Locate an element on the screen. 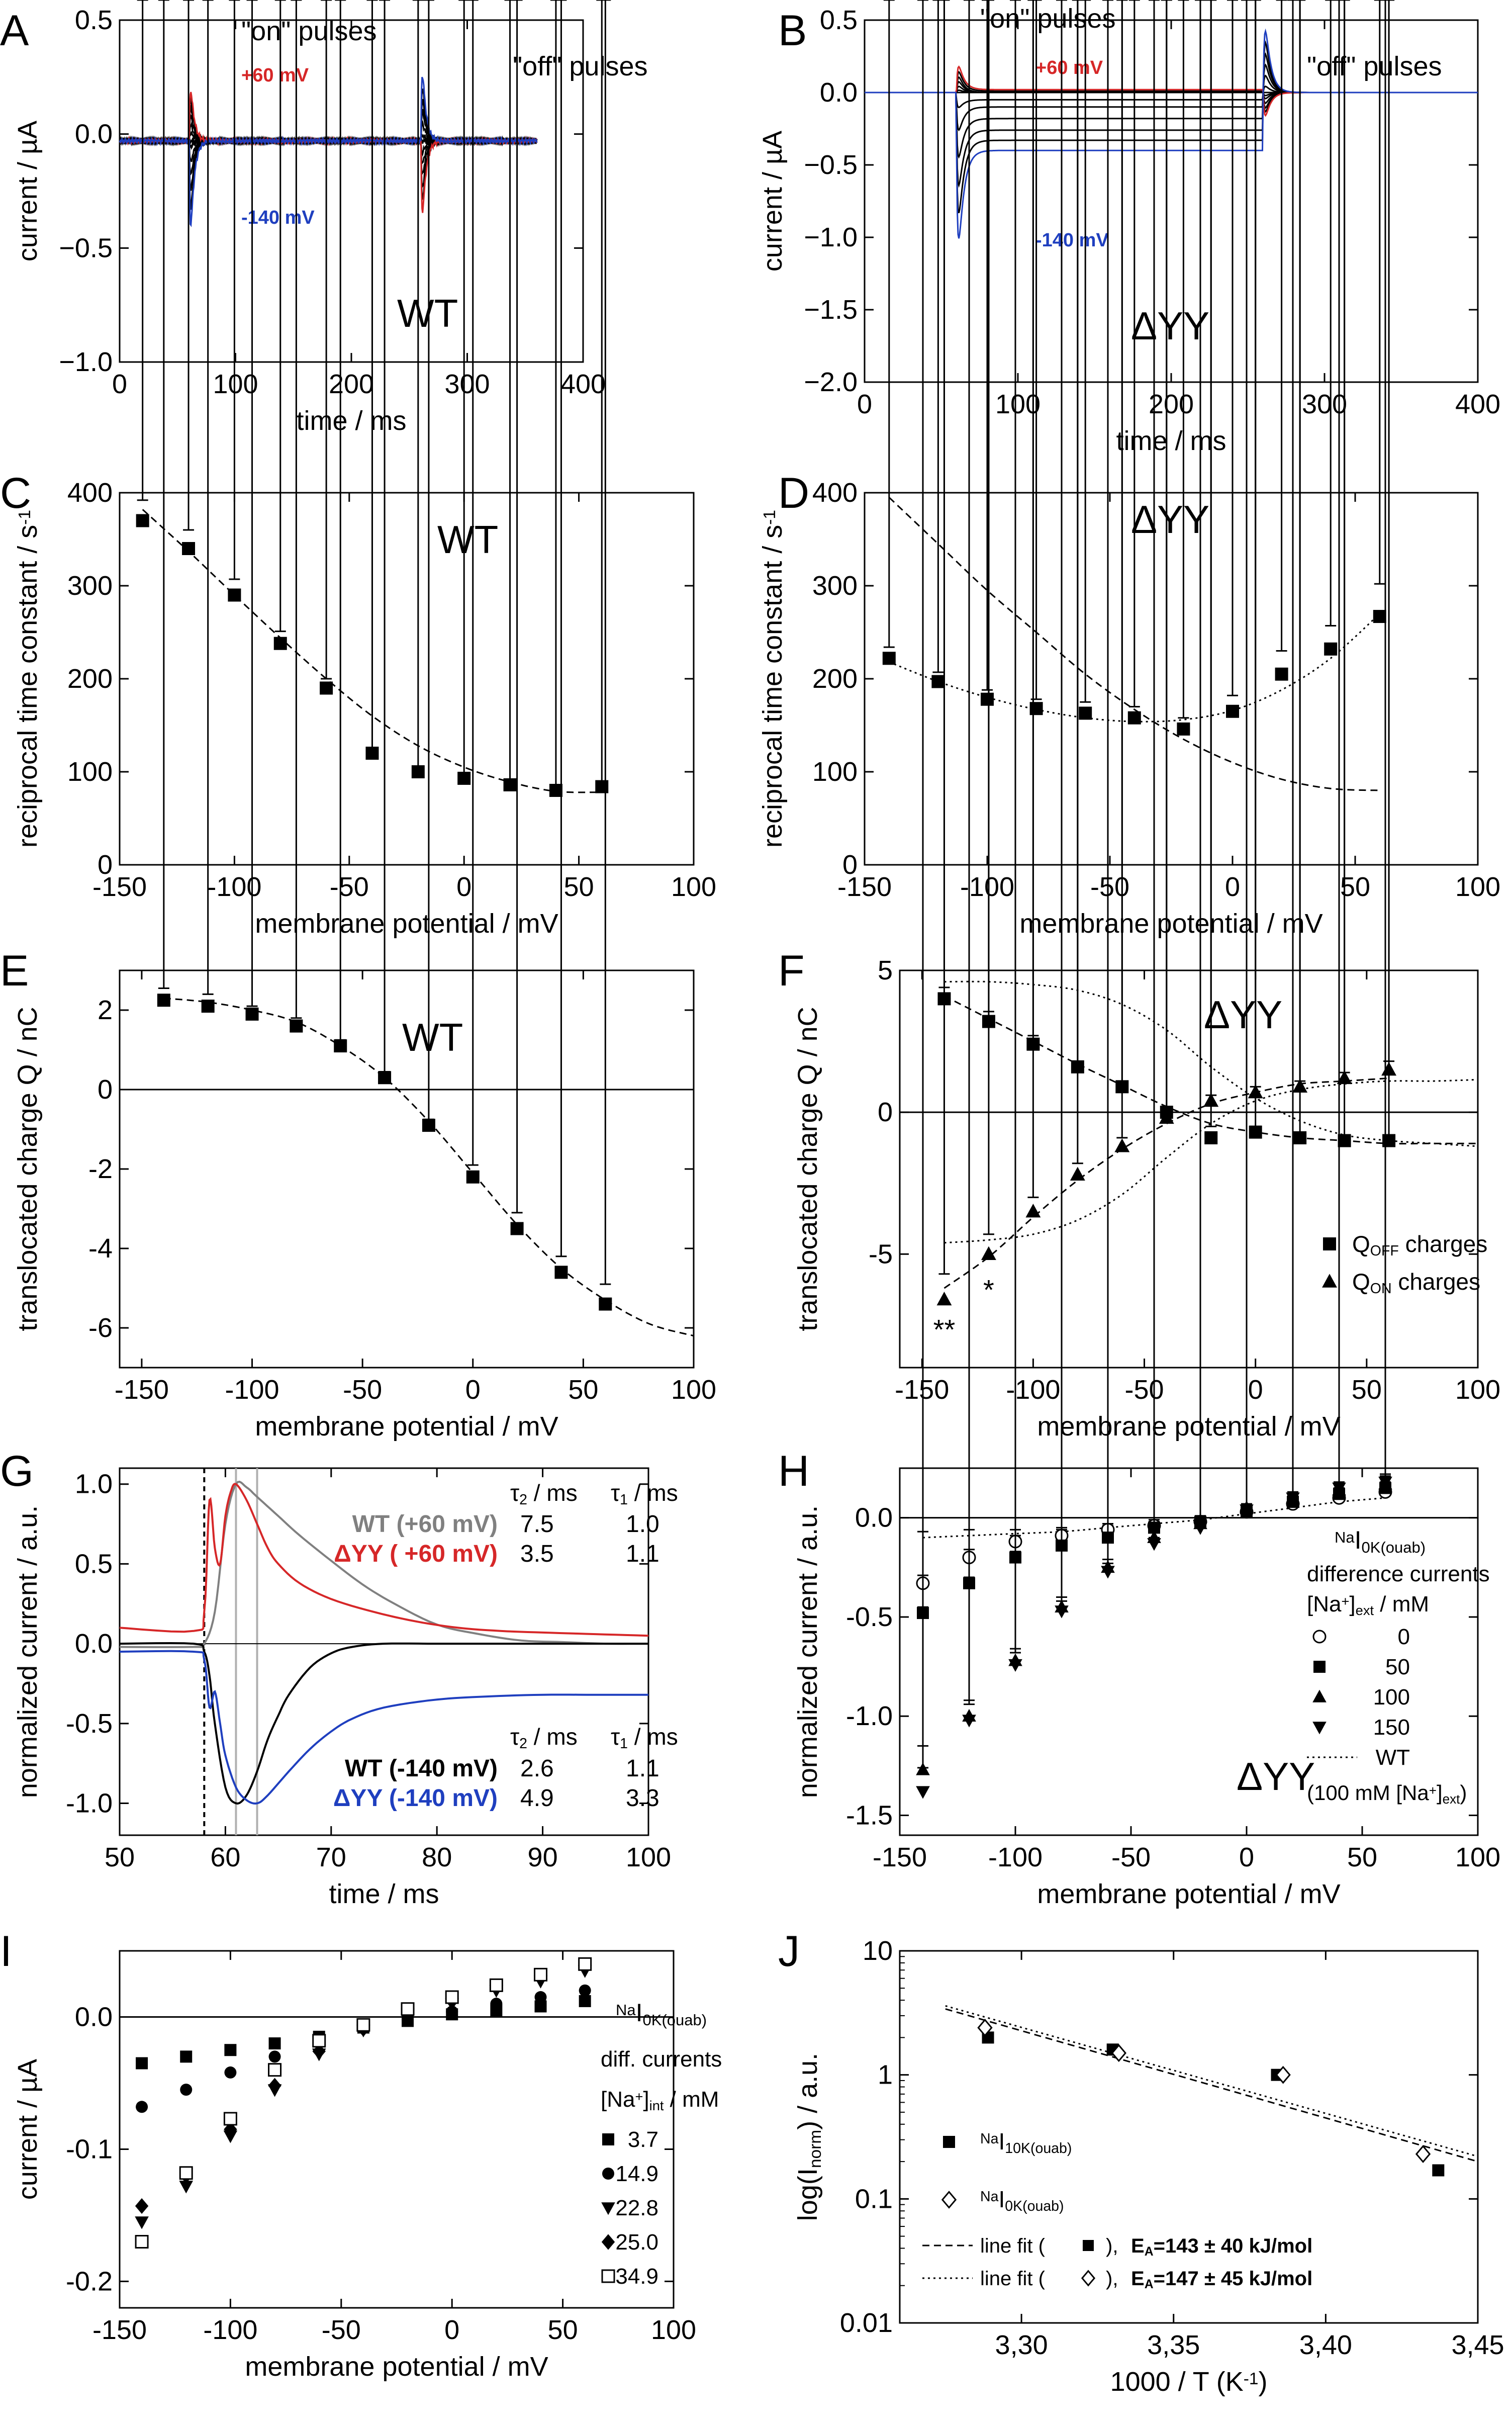 Image resolution: width=1512 pixels, height=2427 pixels. panel-label: ΔYY is located at coordinates (1170, 519).